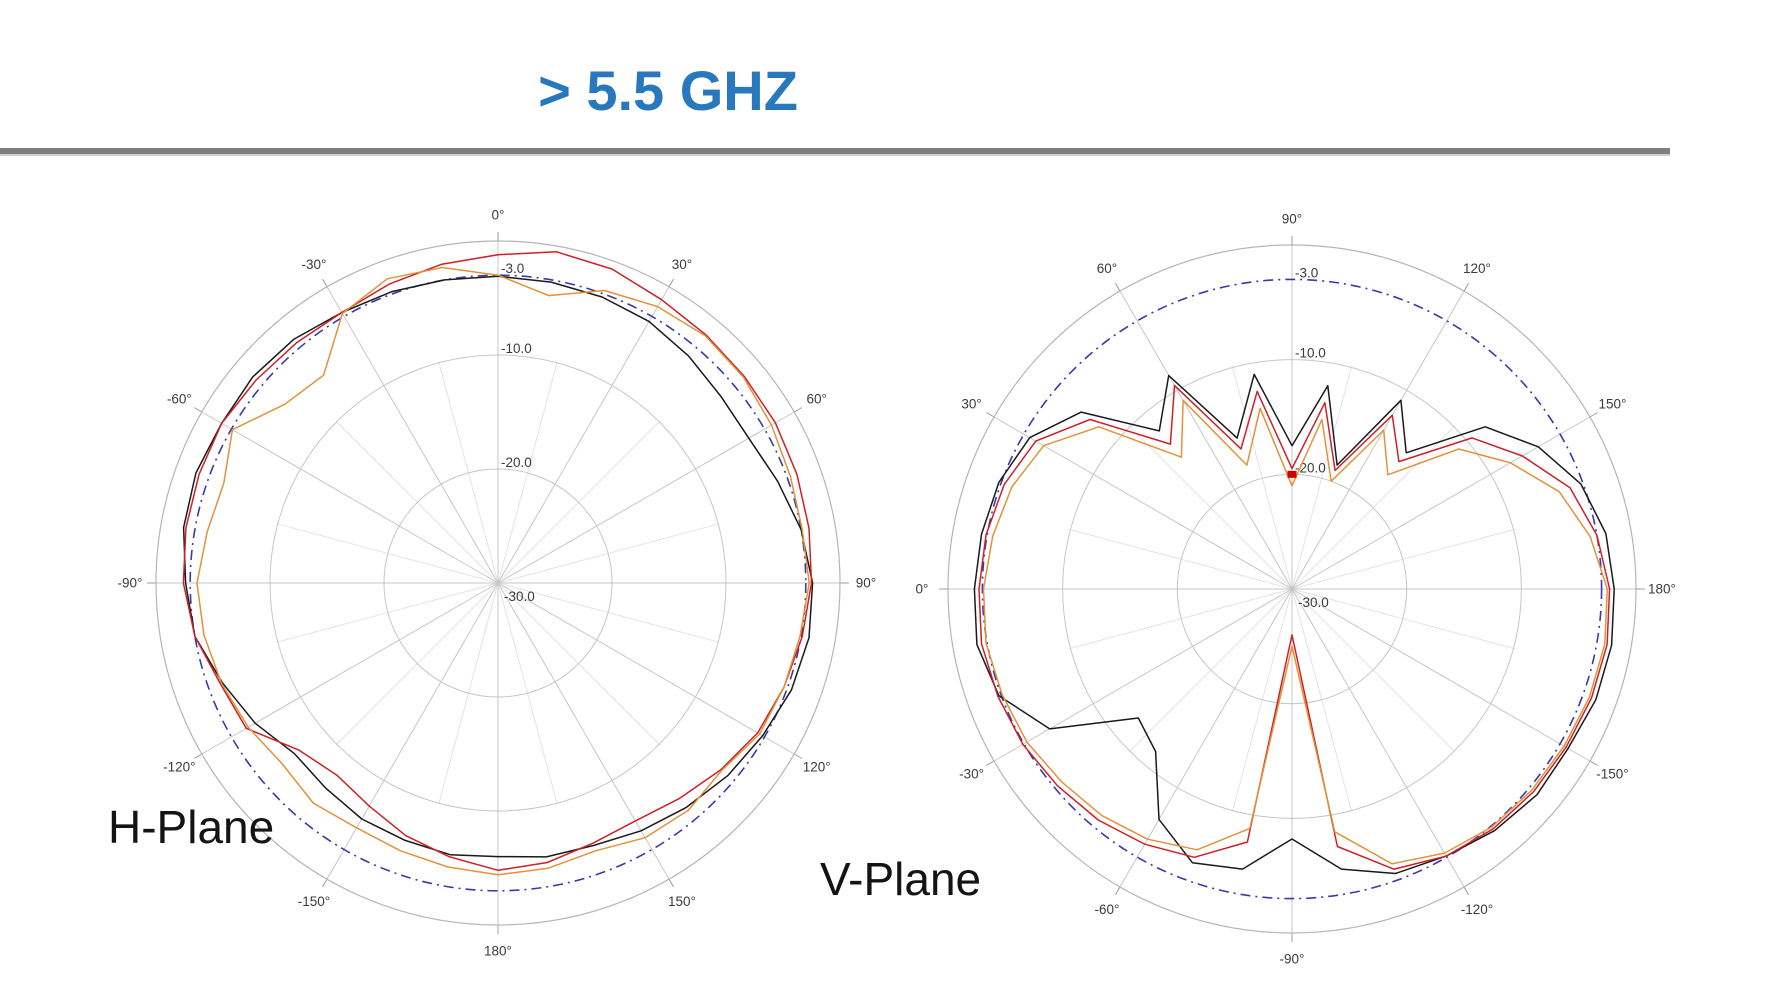 The height and width of the screenshot is (990, 1766). Describe the element at coordinates (191, 827) in the screenshot. I see `h-plane-label: H-Plane` at that location.